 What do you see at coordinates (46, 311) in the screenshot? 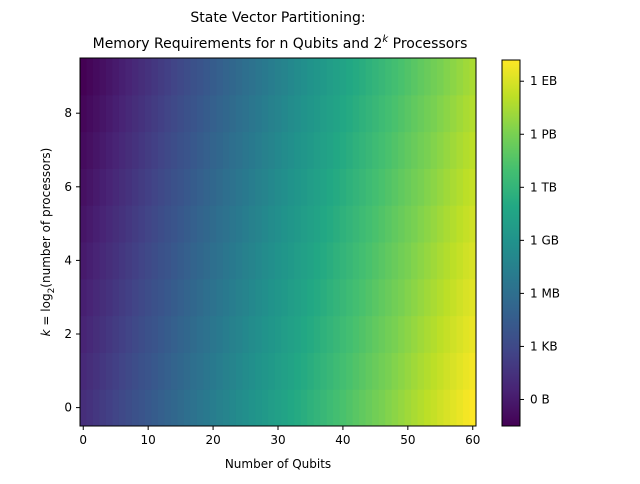
I see `y-label-part: = log` at bounding box center [46, 311].